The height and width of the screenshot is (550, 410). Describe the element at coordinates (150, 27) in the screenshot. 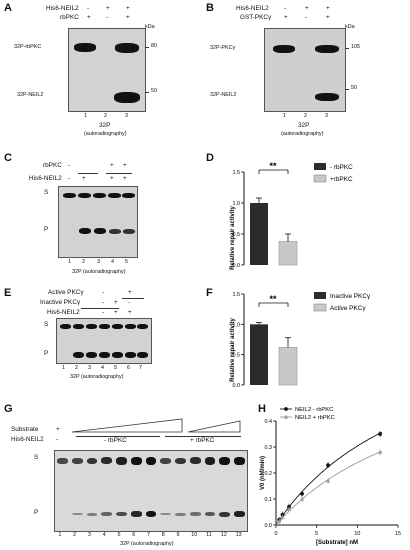

I see `kda-label: kDa` at that location.